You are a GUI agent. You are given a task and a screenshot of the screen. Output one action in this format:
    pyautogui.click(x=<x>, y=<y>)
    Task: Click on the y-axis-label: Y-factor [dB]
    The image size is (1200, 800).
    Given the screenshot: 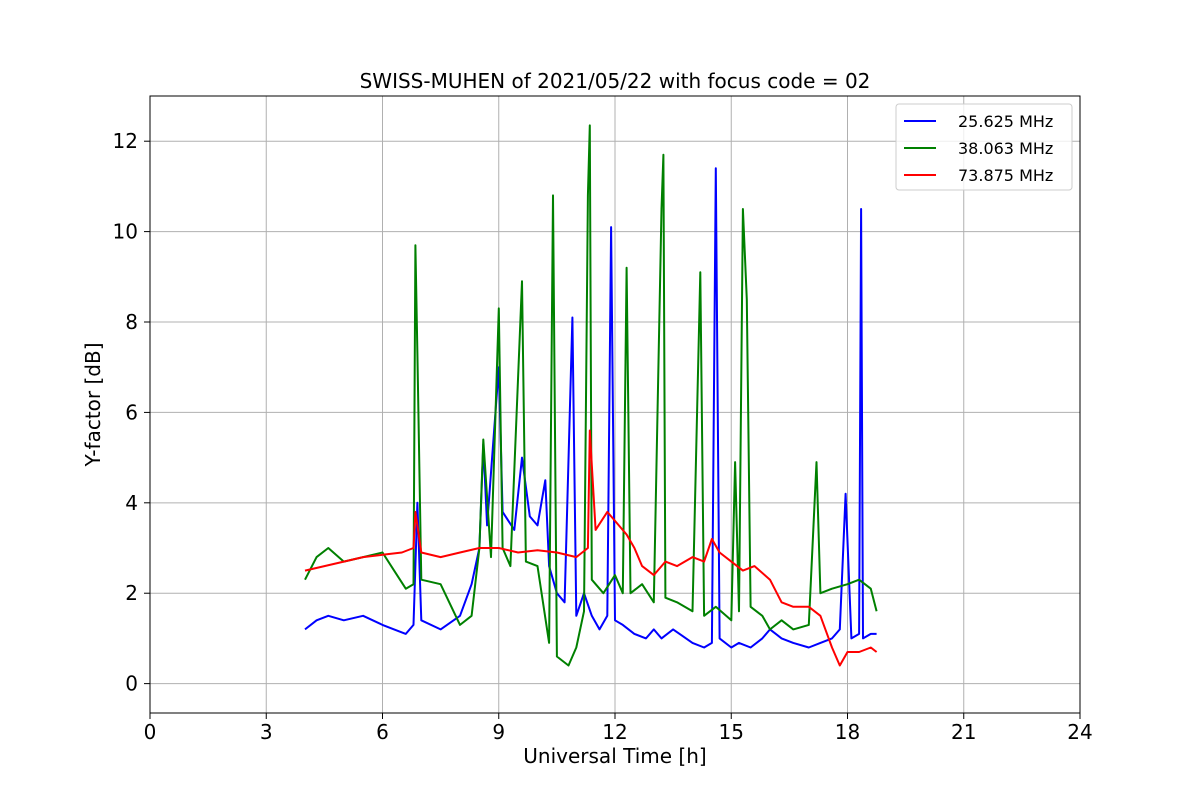 What is the action you would take?
    pyautogui.click(x=93, y=404)
    